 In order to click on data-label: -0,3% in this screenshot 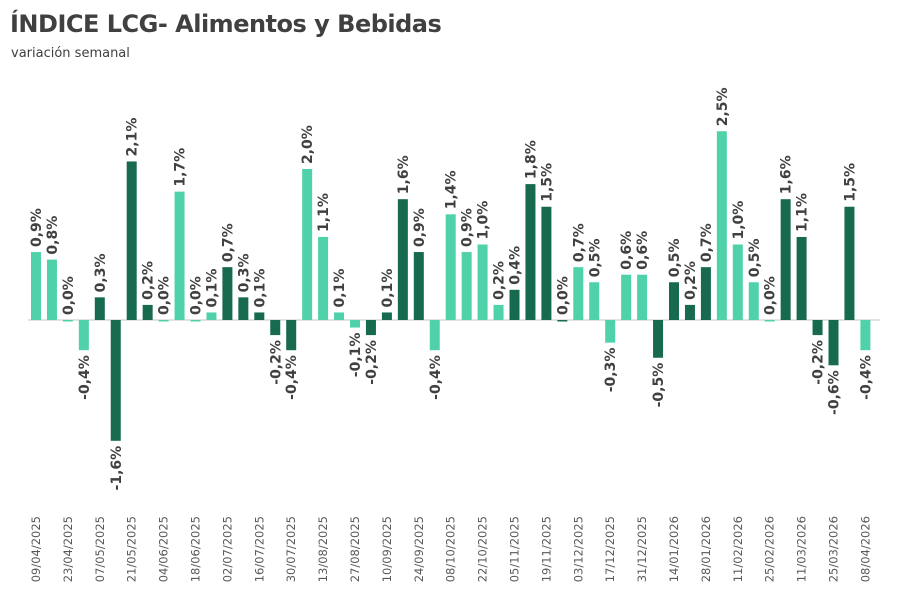, I will do `click(611, 370)`.